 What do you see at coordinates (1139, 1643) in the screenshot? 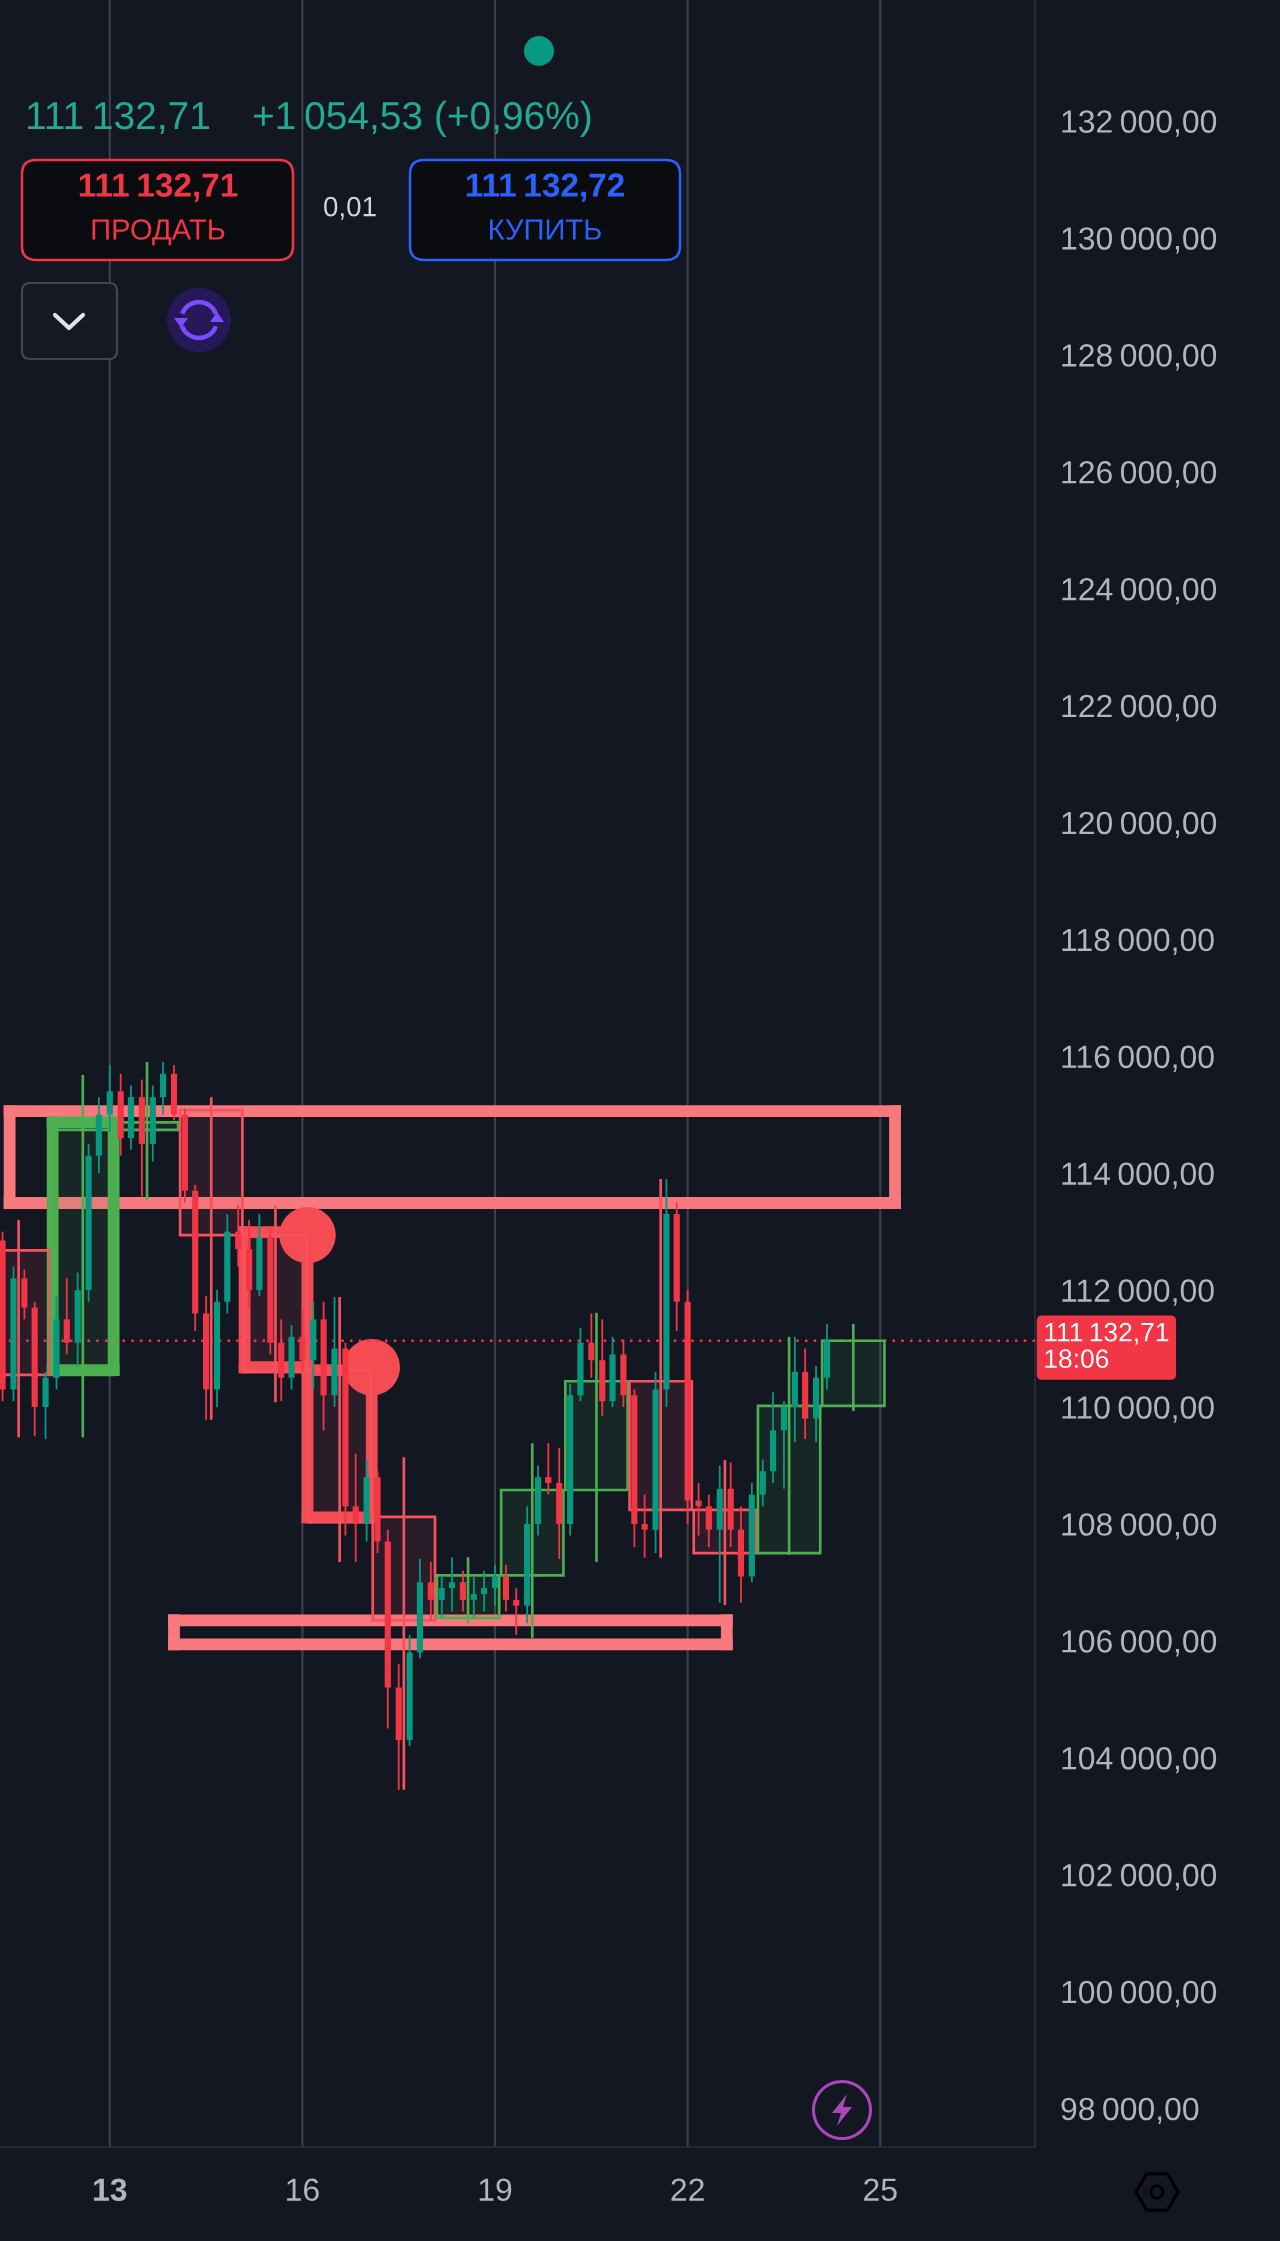
I see `y-tick-label: 106 000,00` at bounding box center [1139, 1643].